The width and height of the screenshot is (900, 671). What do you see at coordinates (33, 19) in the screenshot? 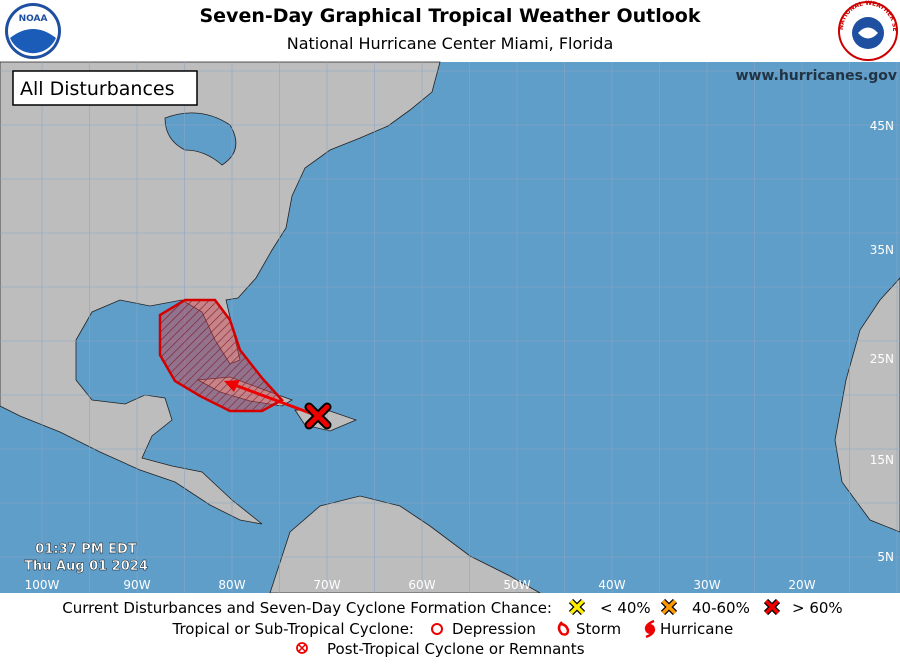
I see `noaa-text: NOAA` at bounding box center [33, 19].